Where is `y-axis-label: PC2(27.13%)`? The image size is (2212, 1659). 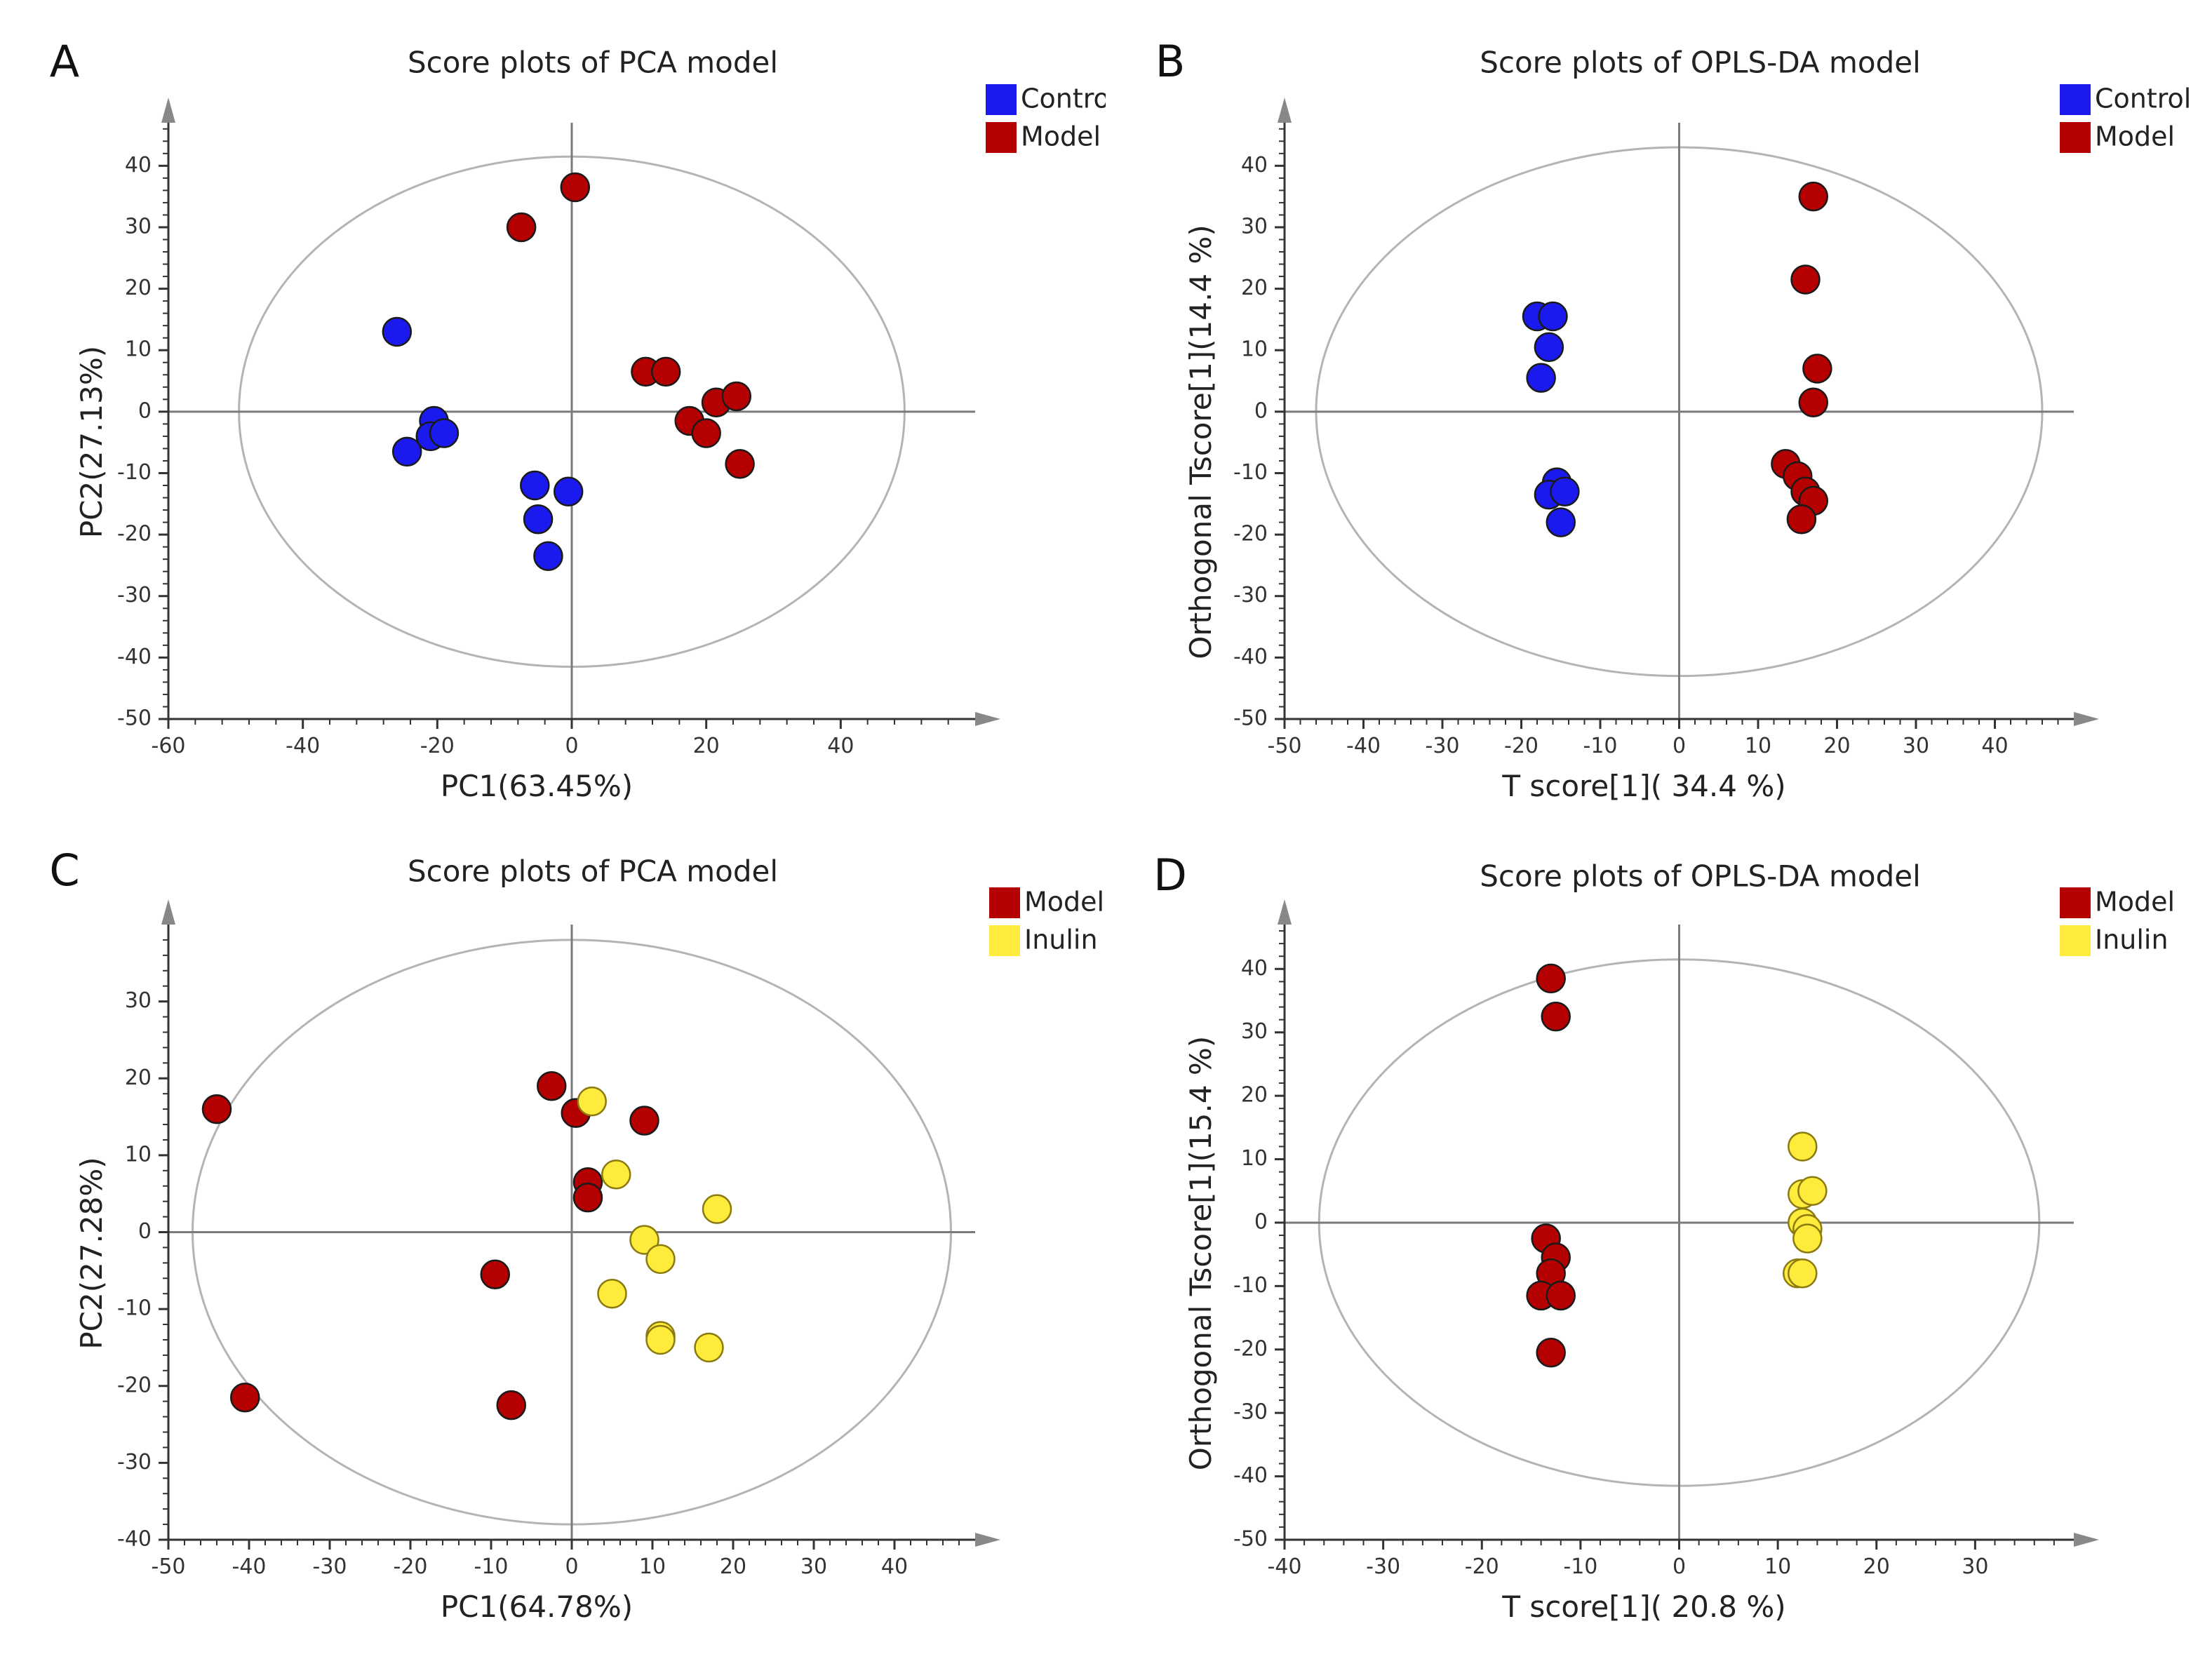
y-axis-label: PC2(27.13%) is located at coordinates (91, 442).